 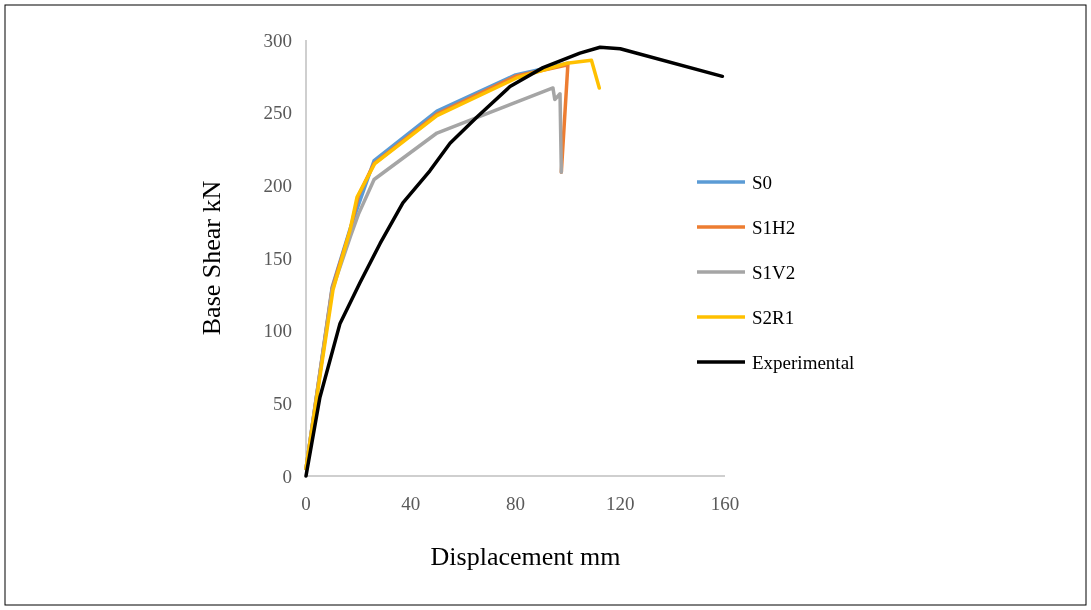 I want to click on x-tick-label: 0, so click(x=306, y=503).